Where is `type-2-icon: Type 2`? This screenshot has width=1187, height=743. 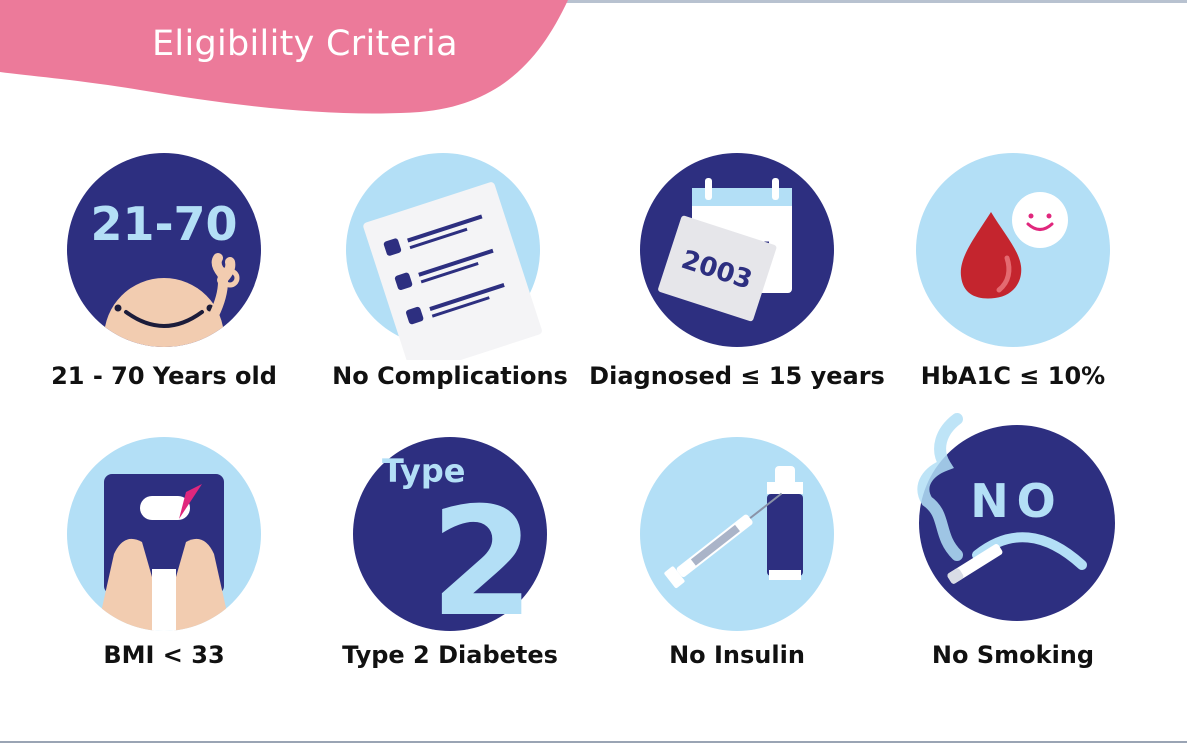 type-2-icon: Type 2 is located at coordinates (450, 540).